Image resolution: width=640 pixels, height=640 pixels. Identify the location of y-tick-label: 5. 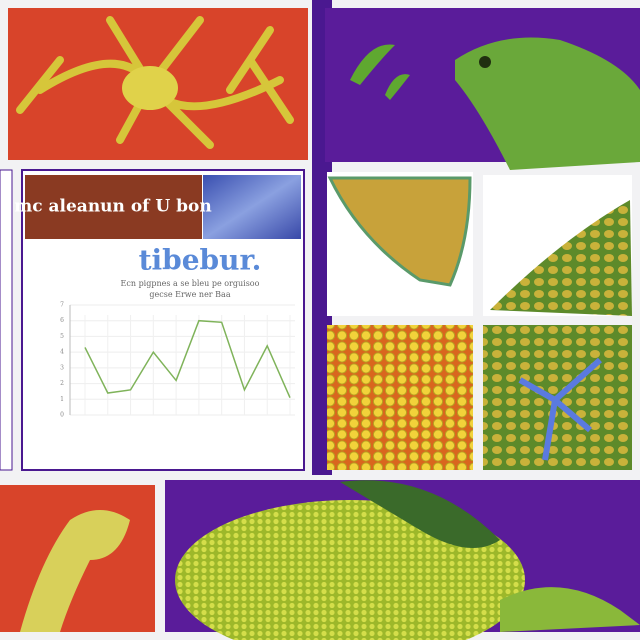
(62, 336).